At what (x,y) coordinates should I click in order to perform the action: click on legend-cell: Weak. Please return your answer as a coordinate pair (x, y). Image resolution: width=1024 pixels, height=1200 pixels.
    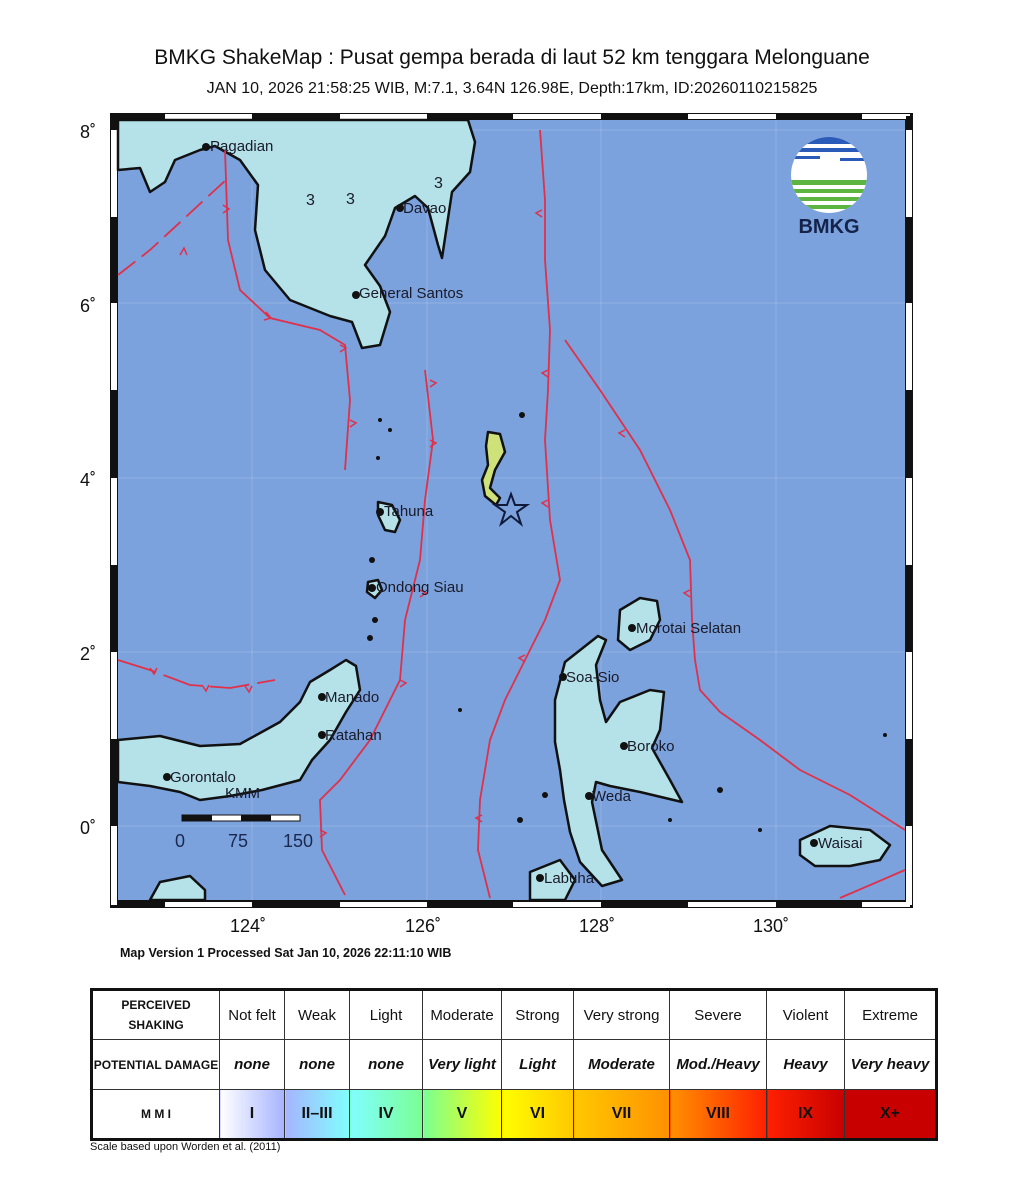
    Looking at the image, I should click on (317, 1014).